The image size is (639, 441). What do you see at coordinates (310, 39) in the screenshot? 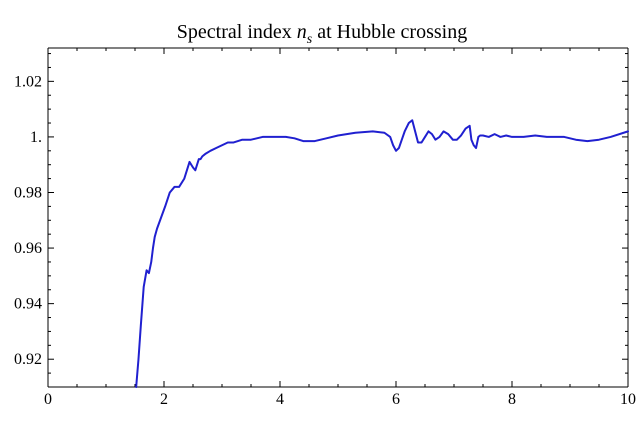
I see `title-subscript: s` at bounding box center [310, 39].